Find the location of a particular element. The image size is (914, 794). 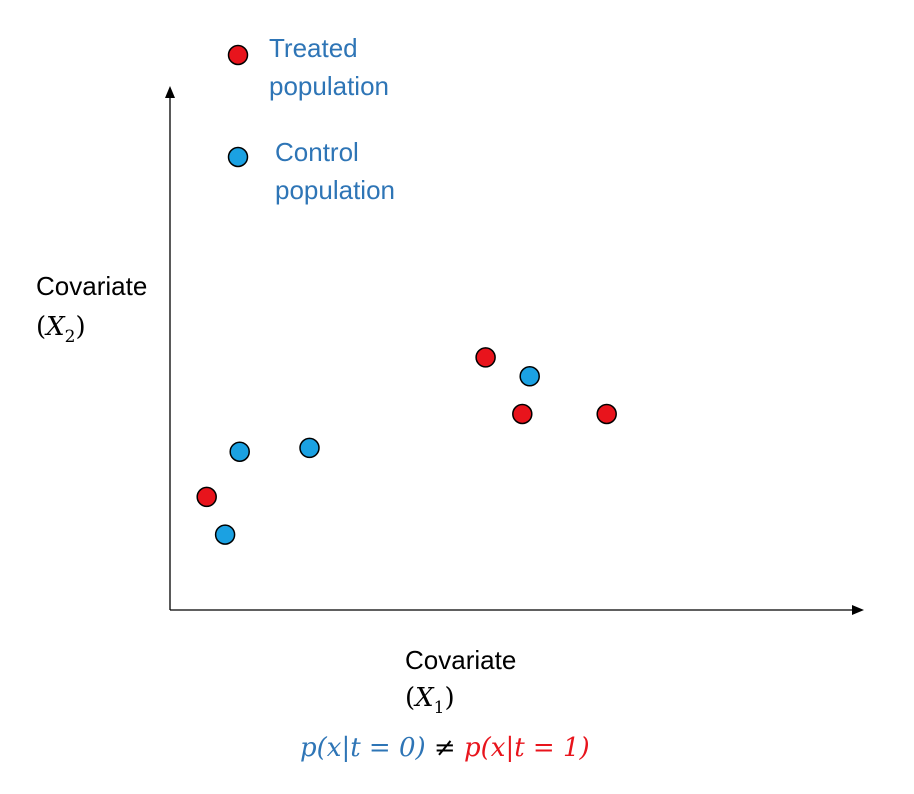

control-density: p(x|t = 0) is located at coordinates (363, 748).